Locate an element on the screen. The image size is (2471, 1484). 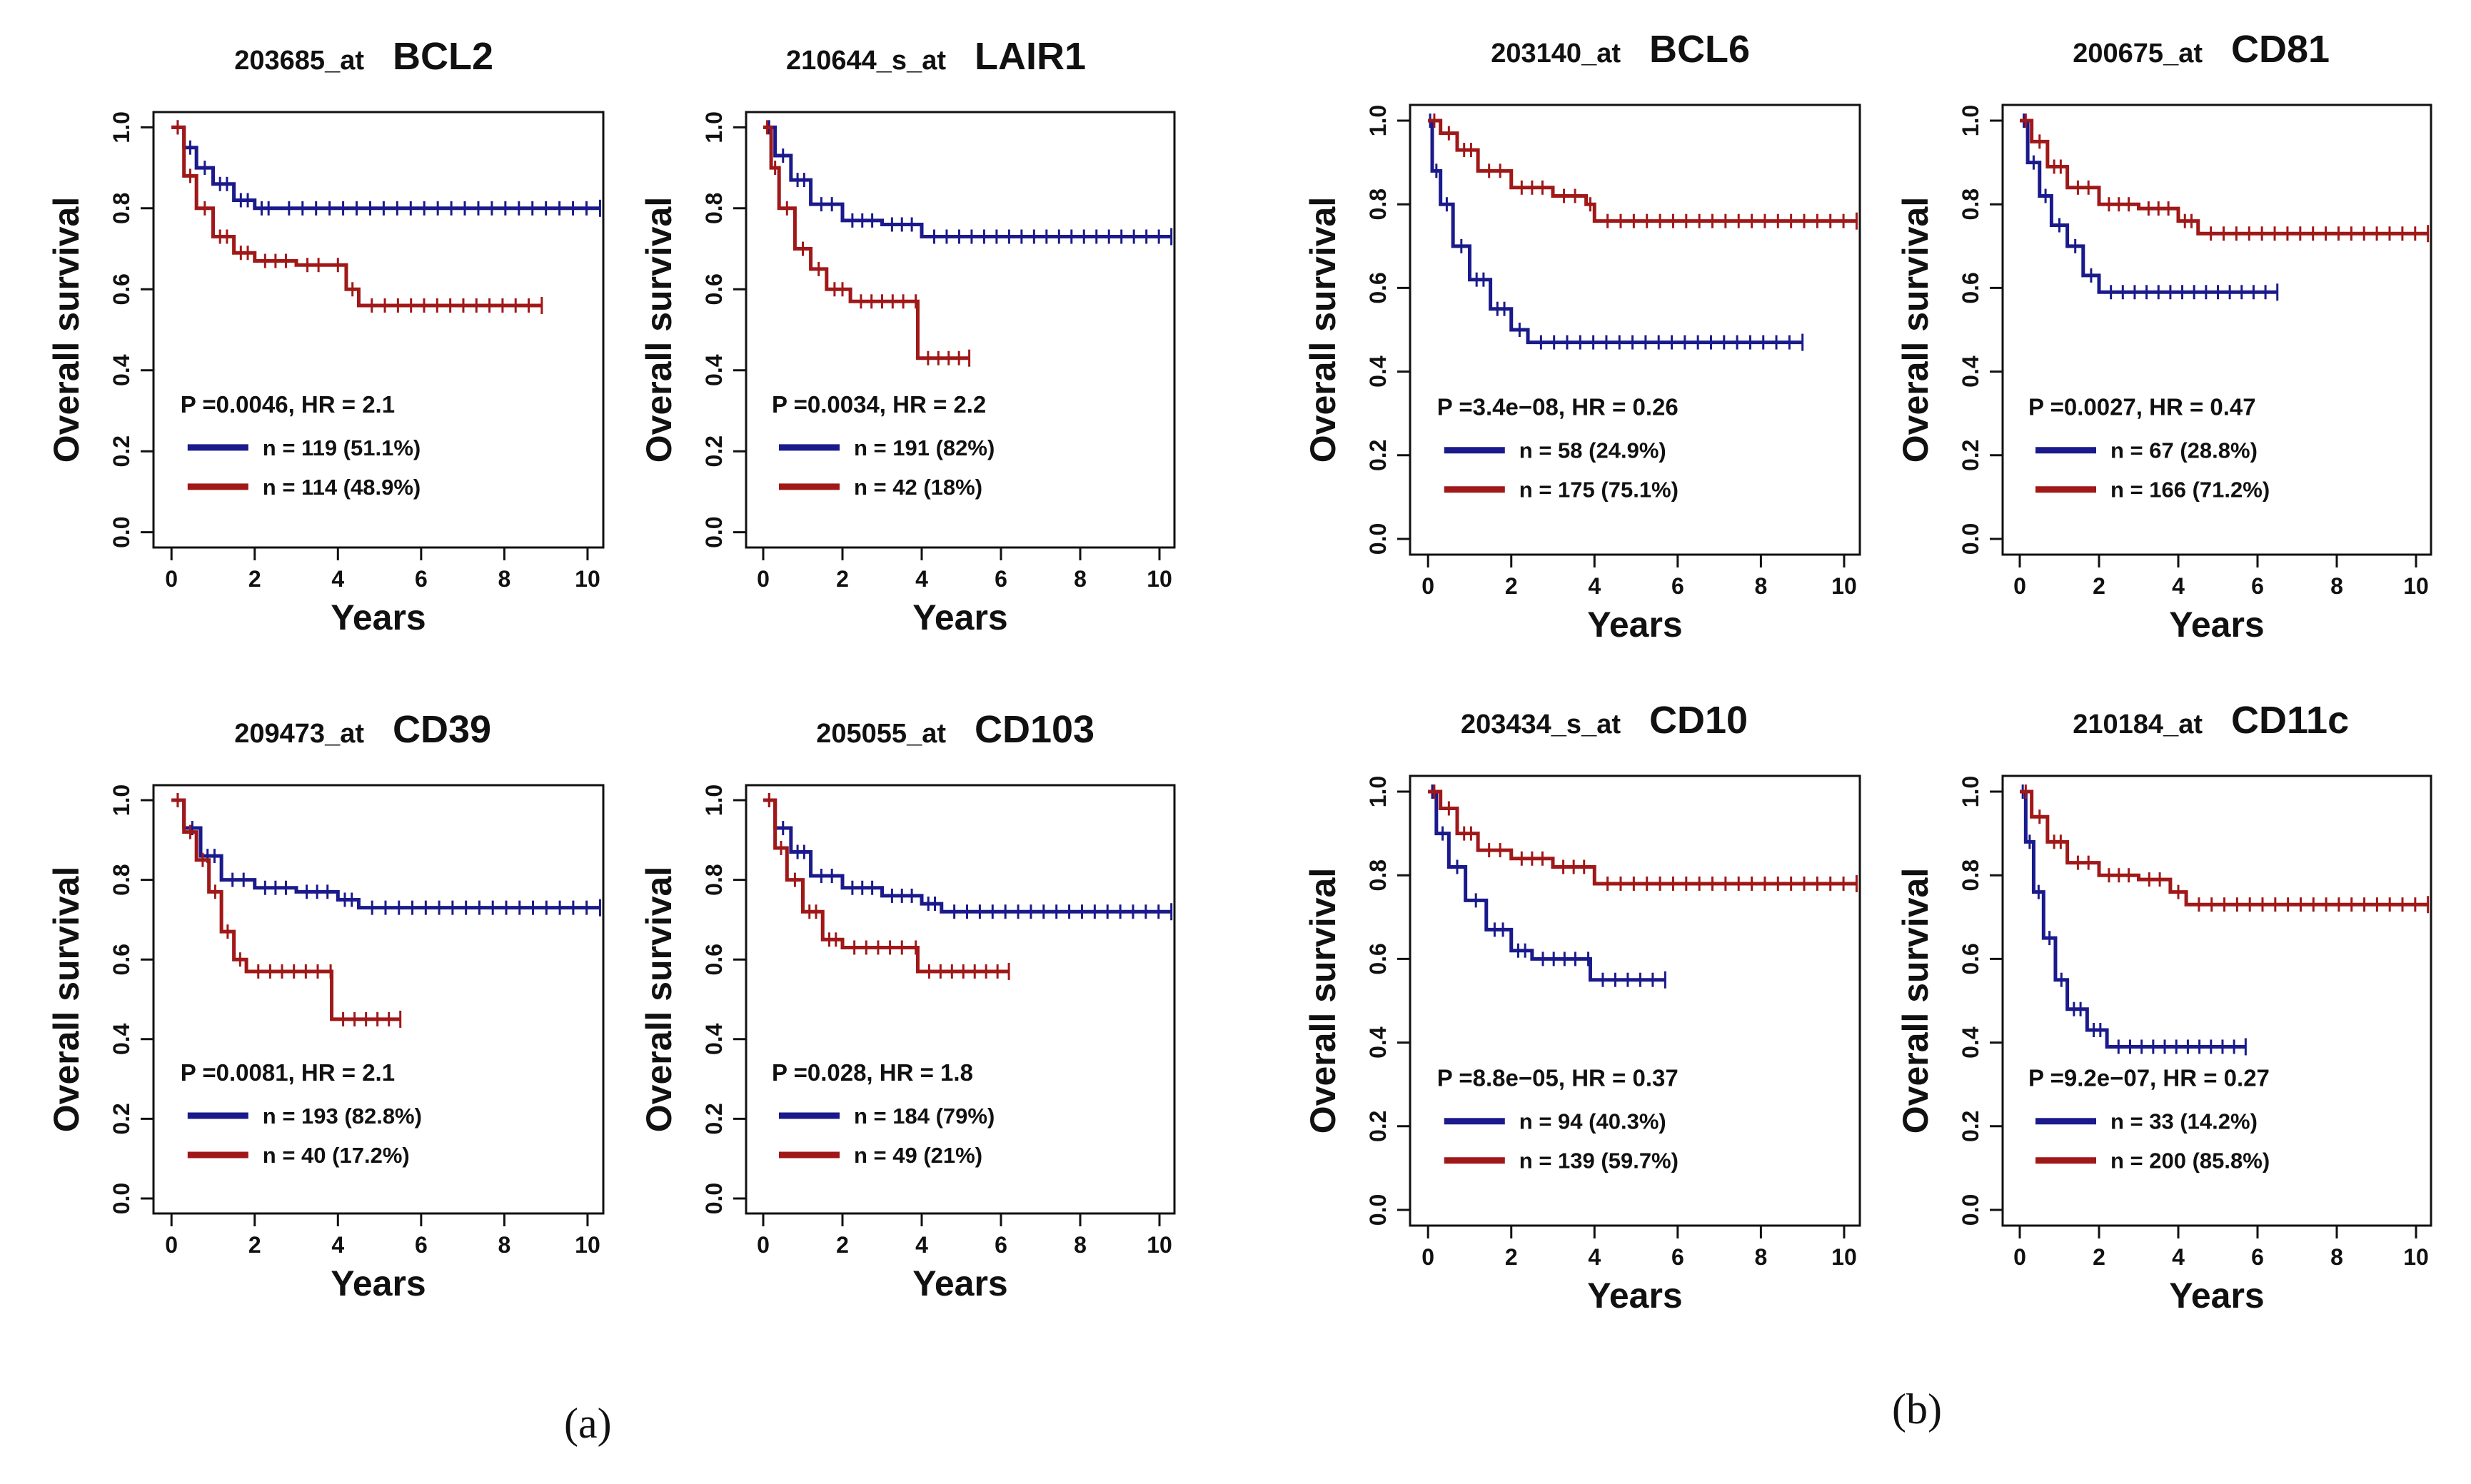
legend-label: n = 94 (40.3%) is located at coordinates (1592, 1121).